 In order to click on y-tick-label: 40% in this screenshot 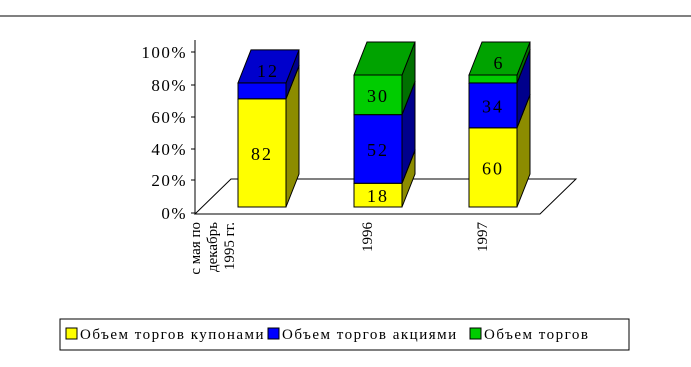, I will do `click(169, 149)`.